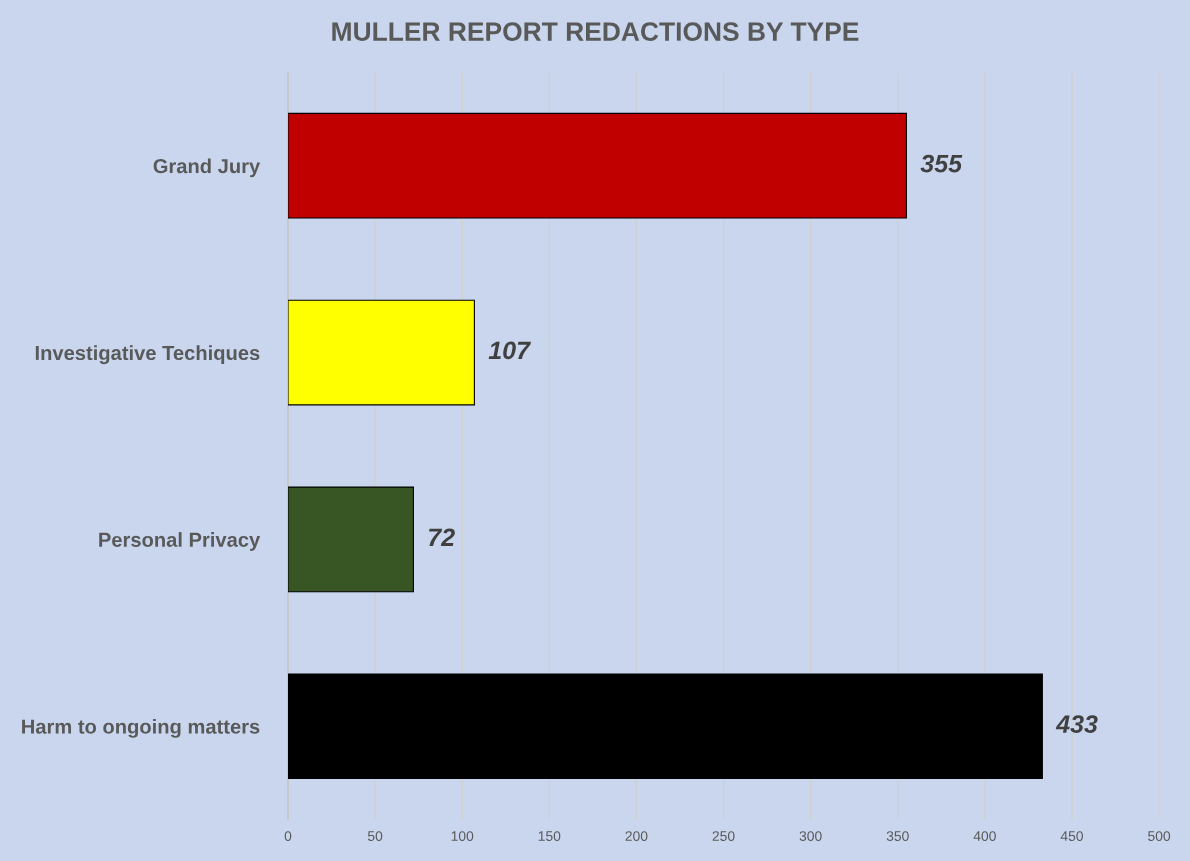 The image size is (1190, 861). Describe the element at coordinates (147, 355) in the screenshot. I see `y-tick-label: Investigative Techiques` at that location.